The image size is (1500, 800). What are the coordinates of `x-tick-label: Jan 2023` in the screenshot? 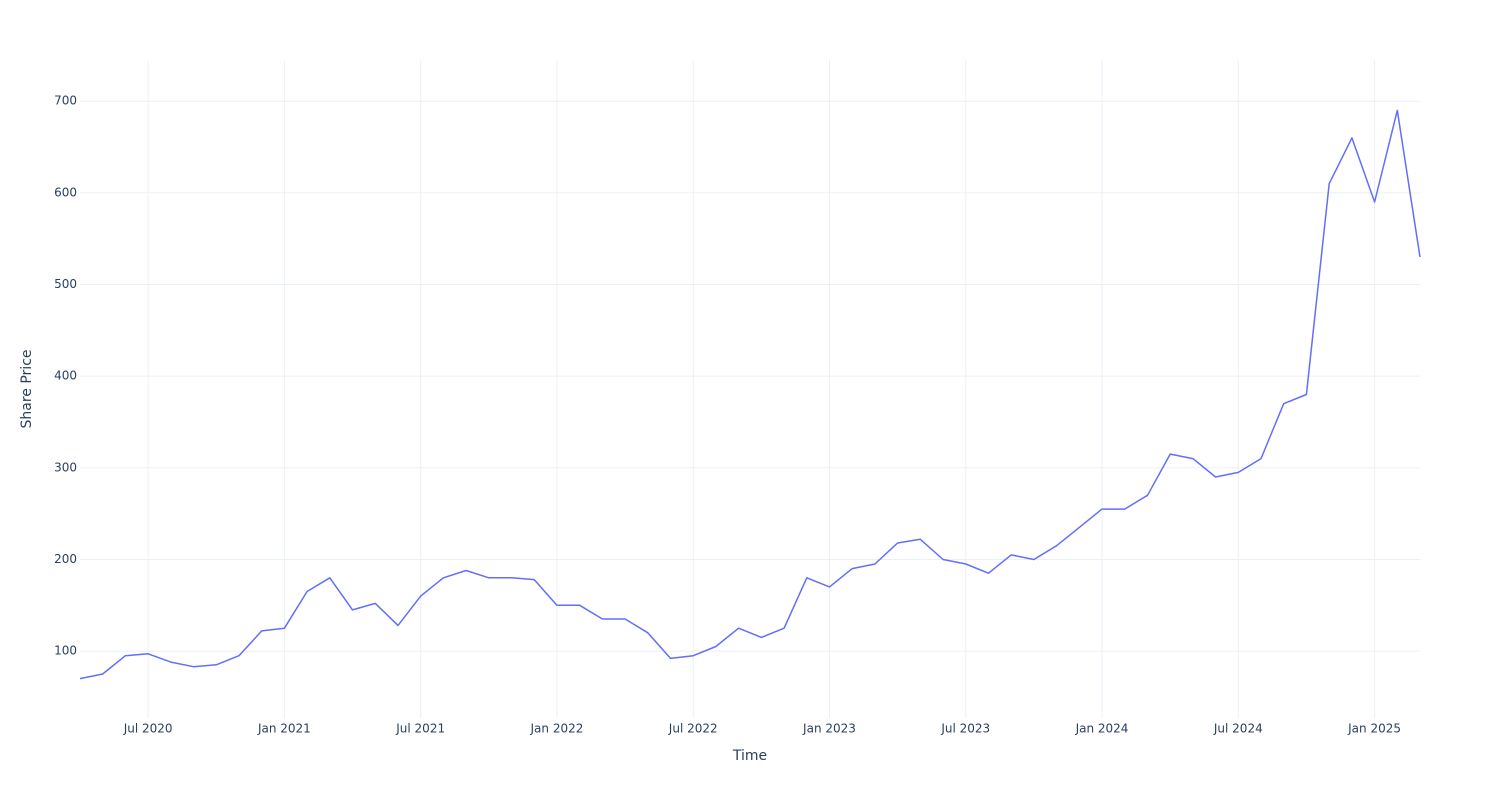 It's located at (829, 729).